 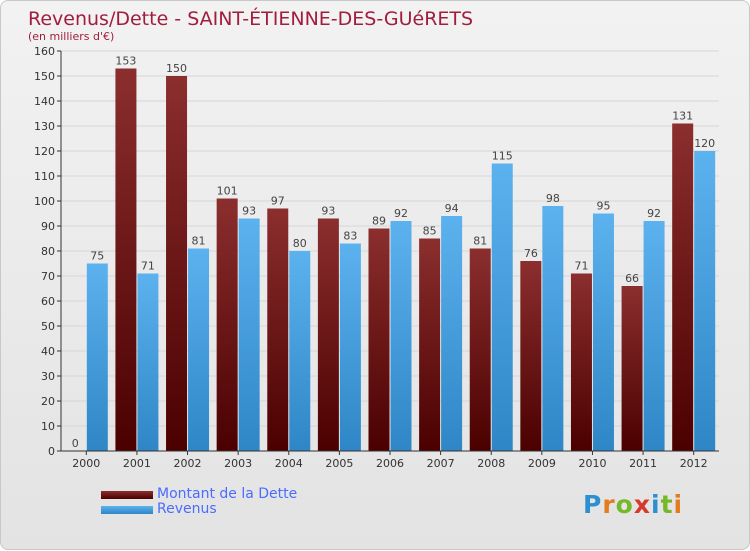 What do you see at coordinates (531, 253) in the screenshot?
I see `data-label: 76` at bounding box center [531, 253].